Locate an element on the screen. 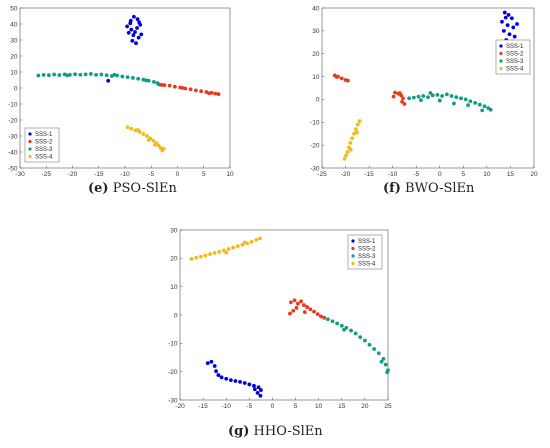 The height and width of the screenshot is (448, 550). y-tick-label: -40 is located at coordinates (13, 152).